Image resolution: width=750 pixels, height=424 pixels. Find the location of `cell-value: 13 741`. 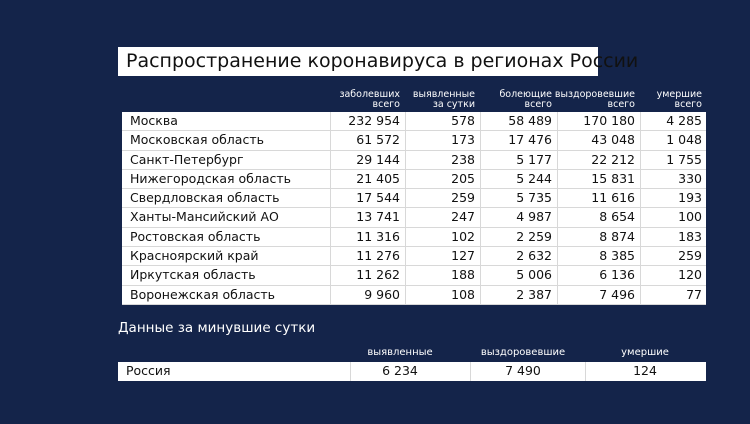

cell-value: 13 741 is located at coordinates (378, 217).